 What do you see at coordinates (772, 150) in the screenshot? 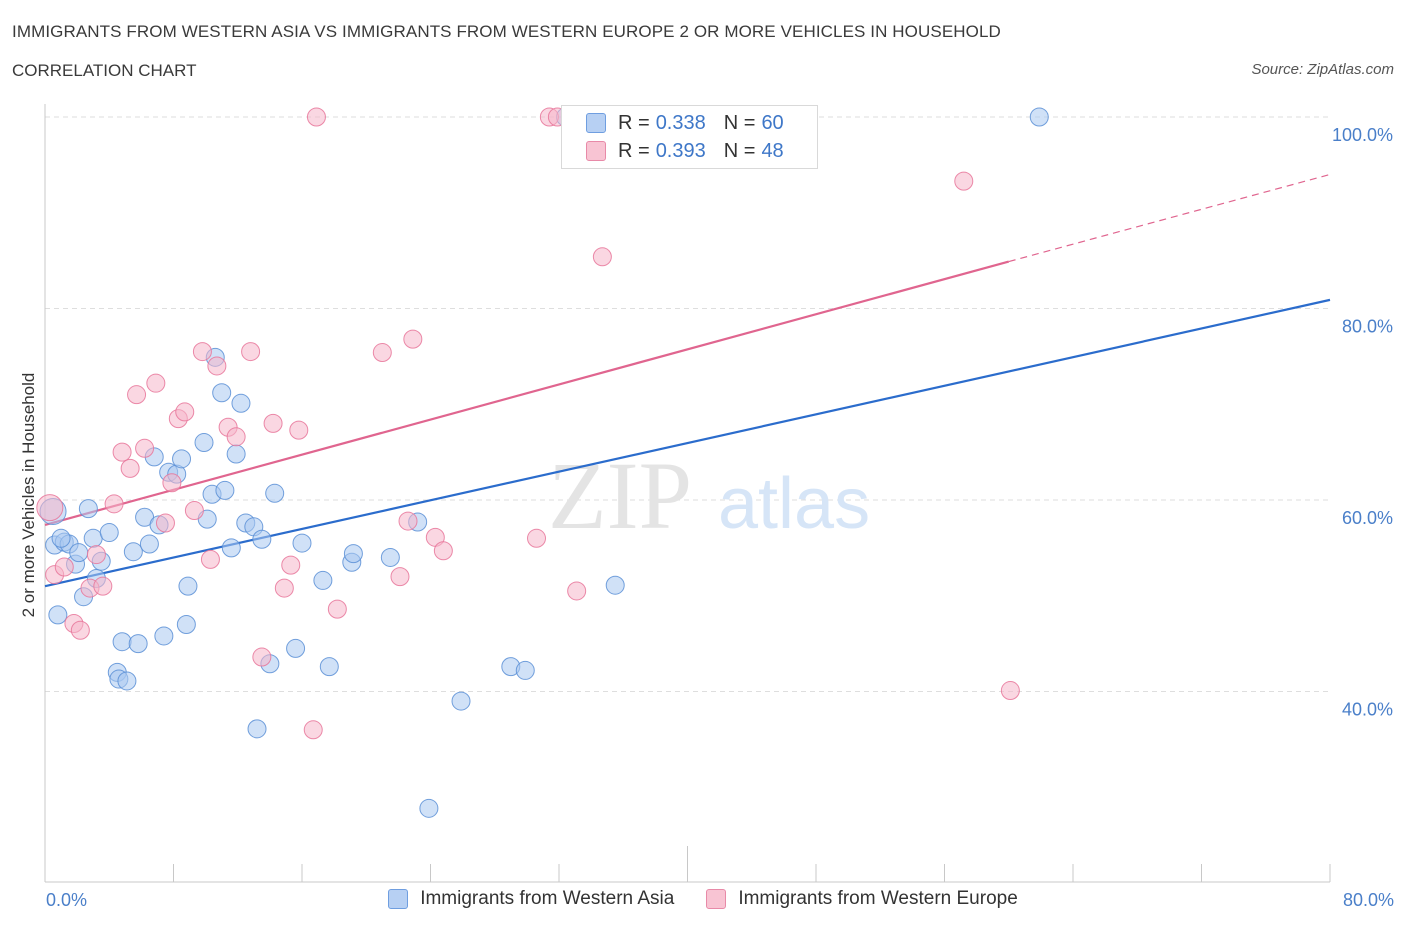
I see `n-value-western-europe: 48` at bounding box center [772, 150].